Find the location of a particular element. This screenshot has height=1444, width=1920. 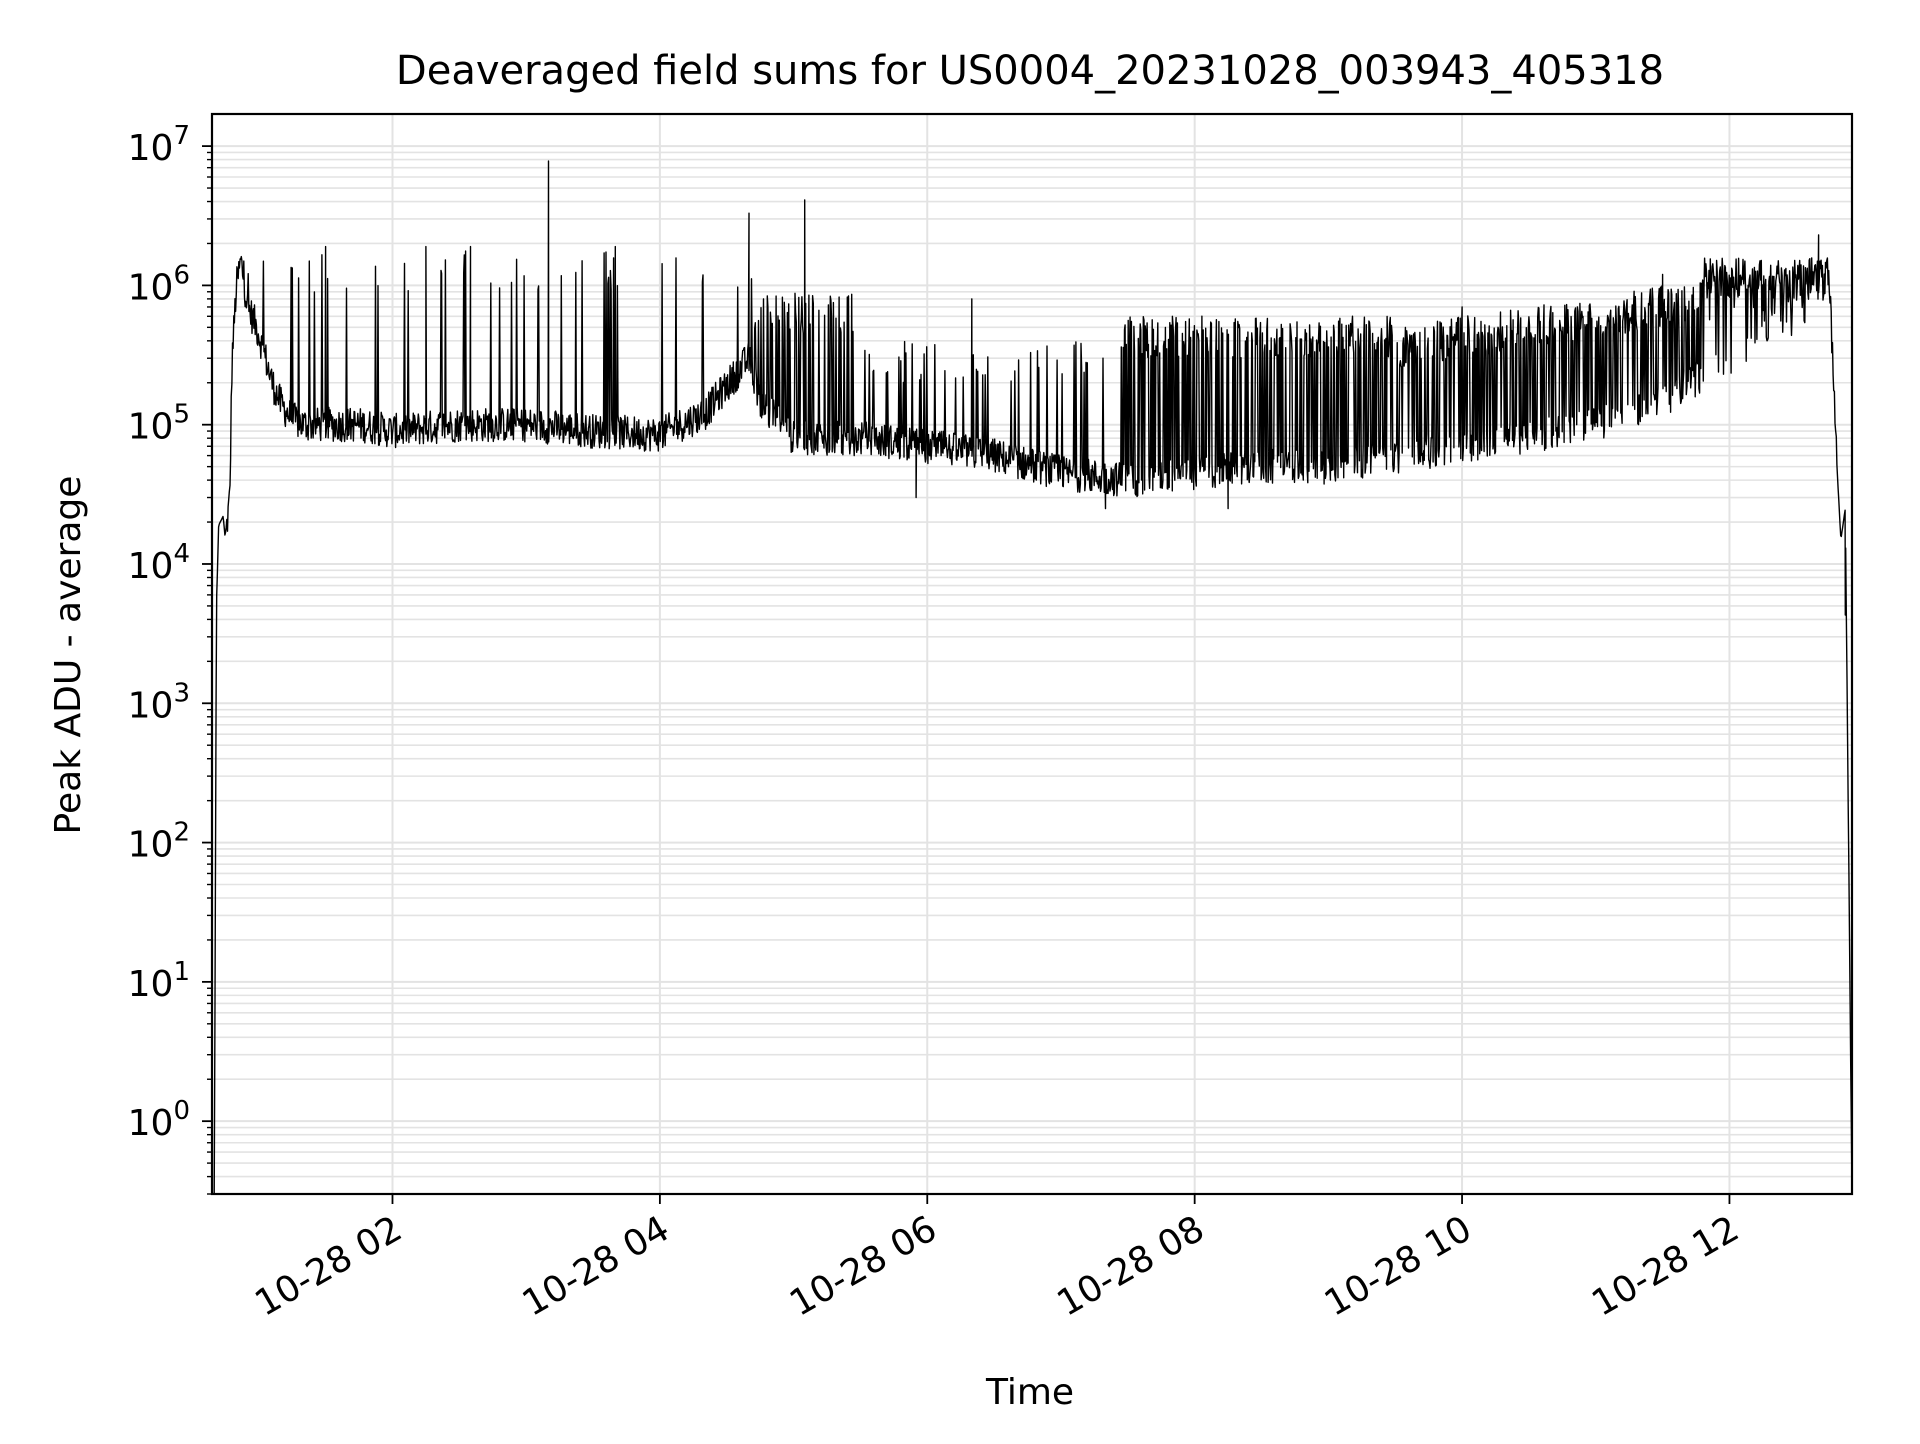

y-tick-label: 10¹ is located at coordinates (159, 981).